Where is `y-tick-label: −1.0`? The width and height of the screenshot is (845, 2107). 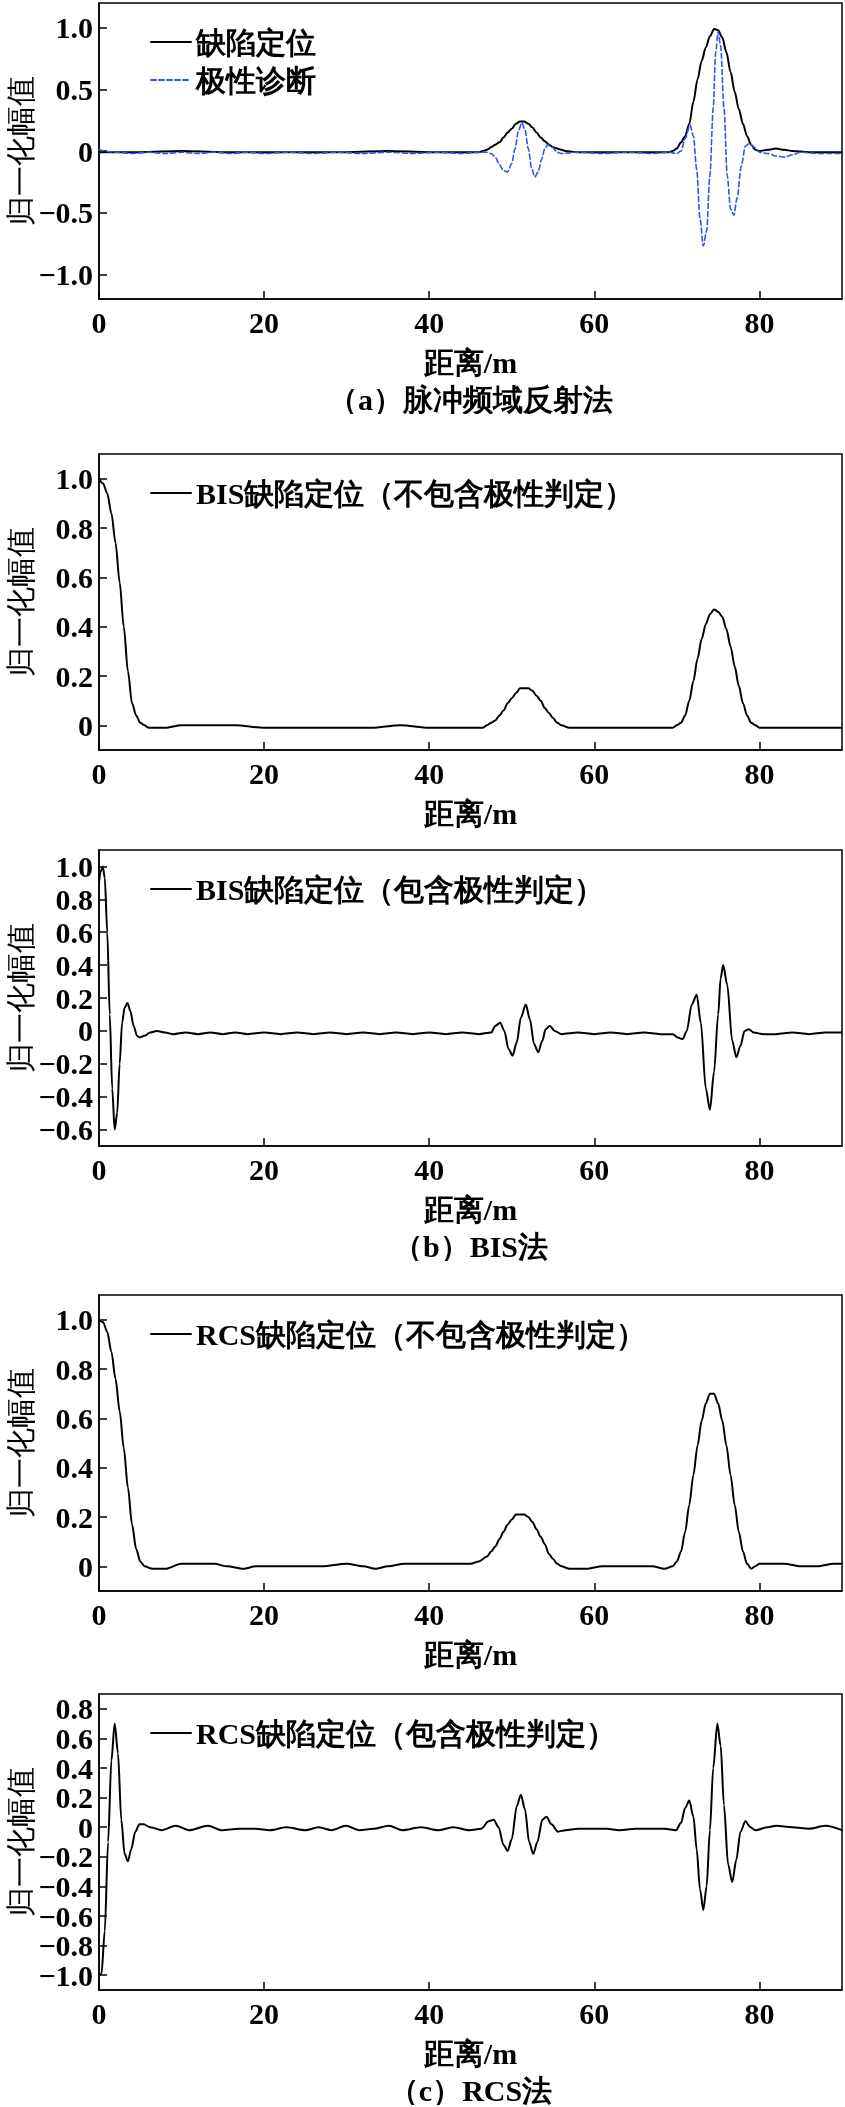
y-tick-label: −1.0 is located at coordinates (65, 274).